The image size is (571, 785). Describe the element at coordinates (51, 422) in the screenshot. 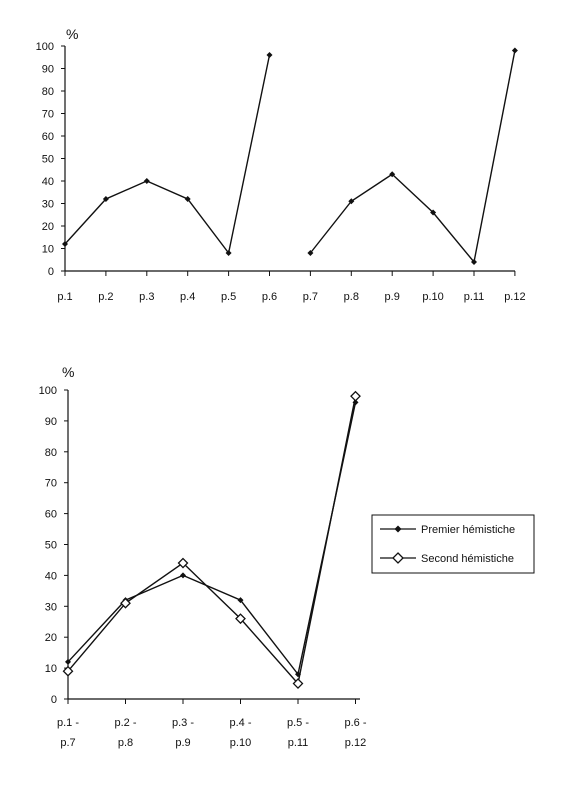

I see `chart-bottom-y-tick-label: 90` at that location.